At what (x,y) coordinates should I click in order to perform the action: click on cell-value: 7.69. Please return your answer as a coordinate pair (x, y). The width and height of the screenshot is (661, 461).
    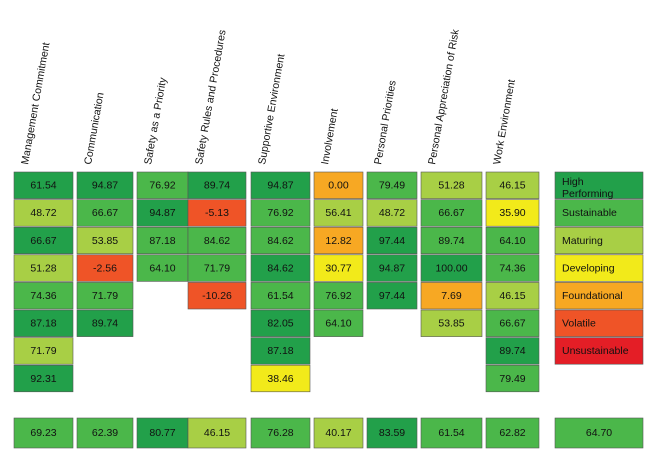
    Looking at the image, I should click on (451, 296).